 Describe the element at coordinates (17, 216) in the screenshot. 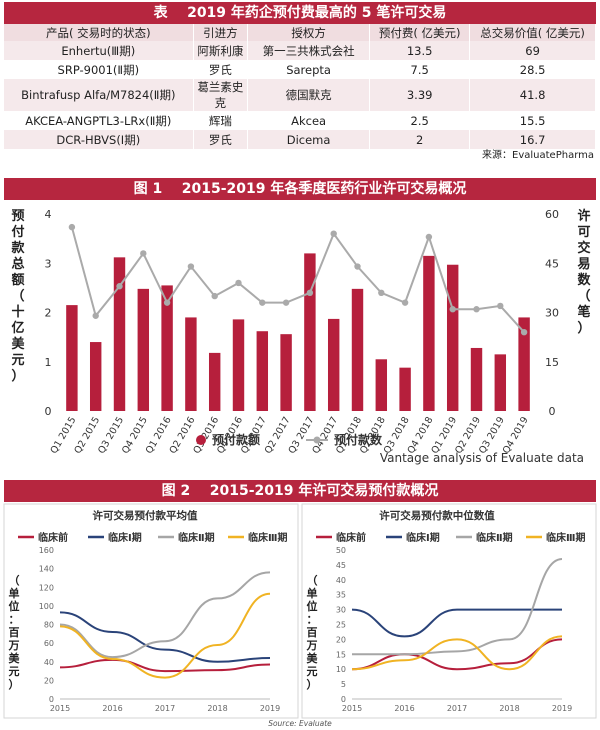

I see `y-axis-label-char: 预` at that location.